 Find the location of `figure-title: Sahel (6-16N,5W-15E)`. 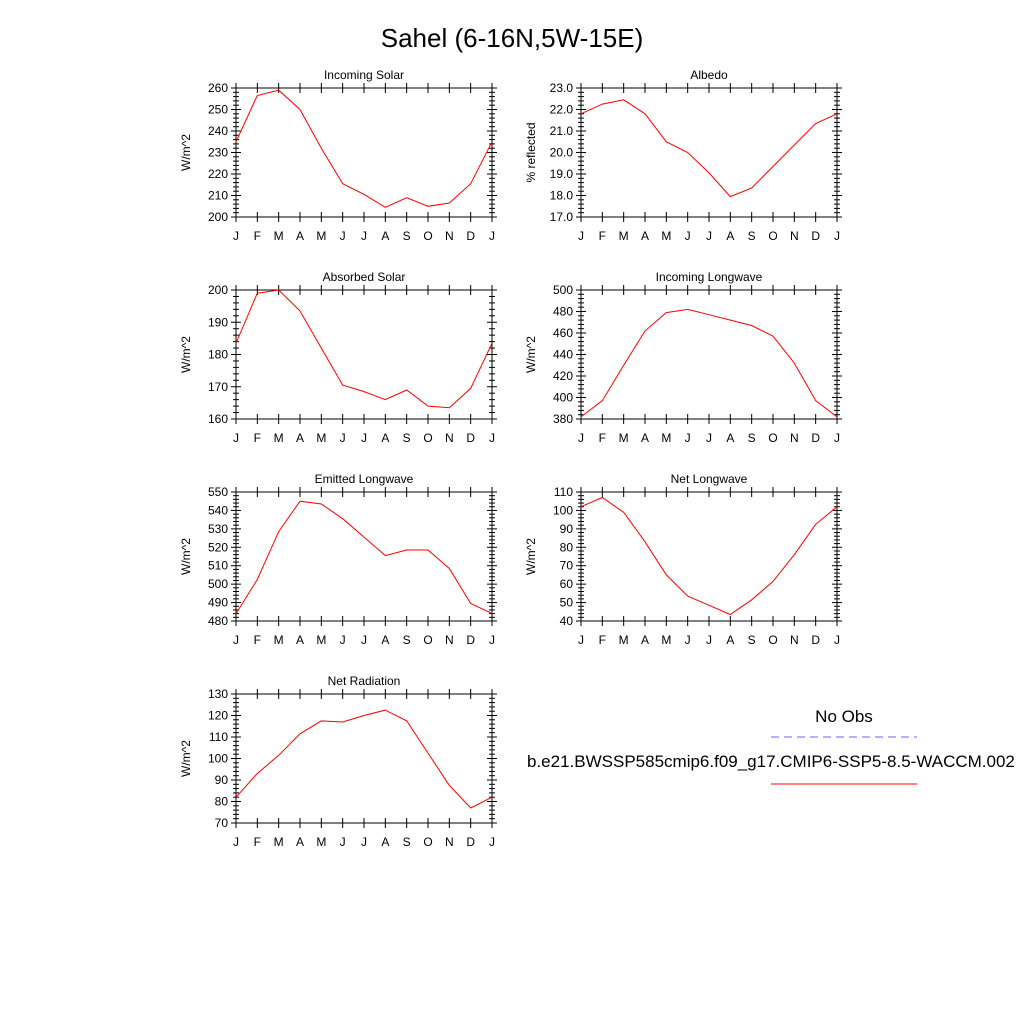

figure-title: Sahel (6-16N,5W-15E) is located at coordinates (512, 38).